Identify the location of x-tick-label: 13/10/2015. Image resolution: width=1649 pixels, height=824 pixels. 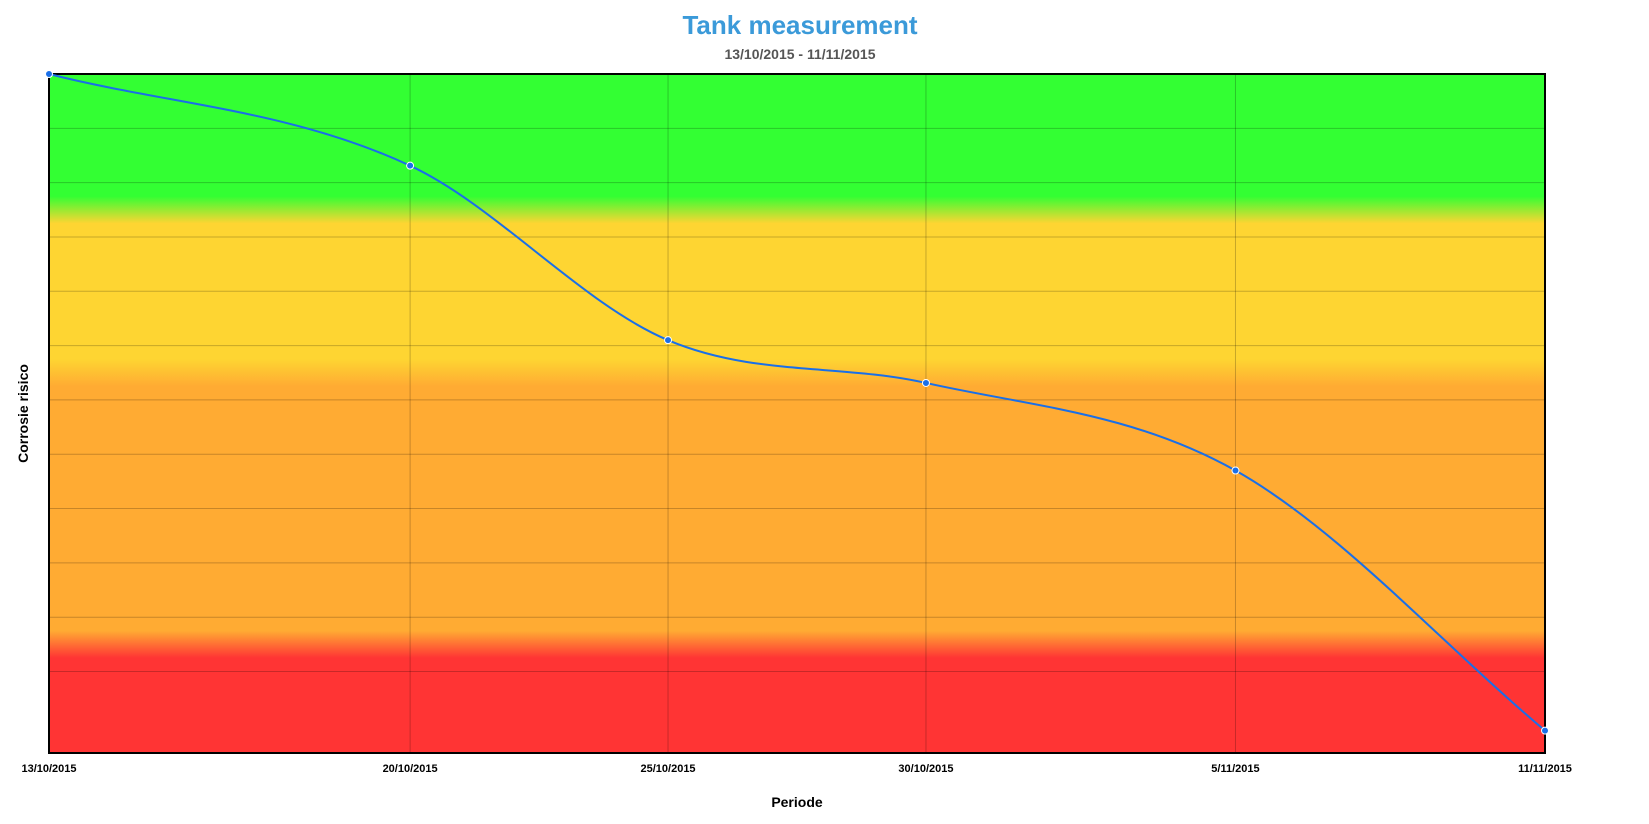
(48, 769).